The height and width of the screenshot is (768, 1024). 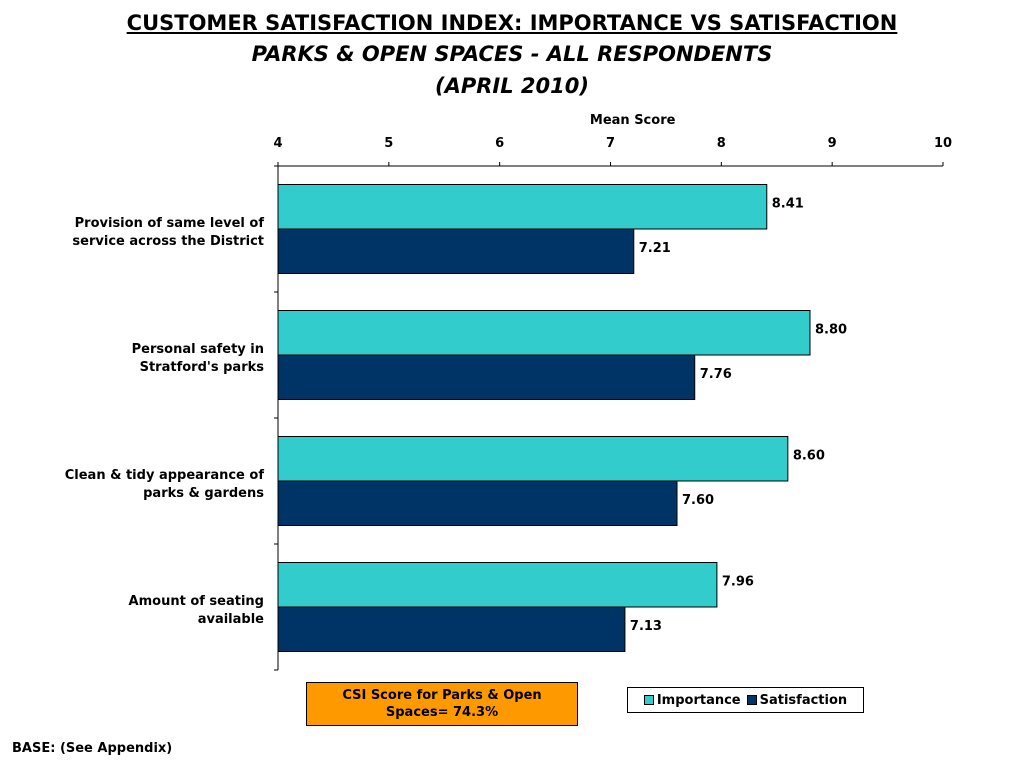 What do you see at coordinates (512, 86) in the screenshot?
I see `chart-date: (APRIL 2010)` at bounding box center [512, 86].